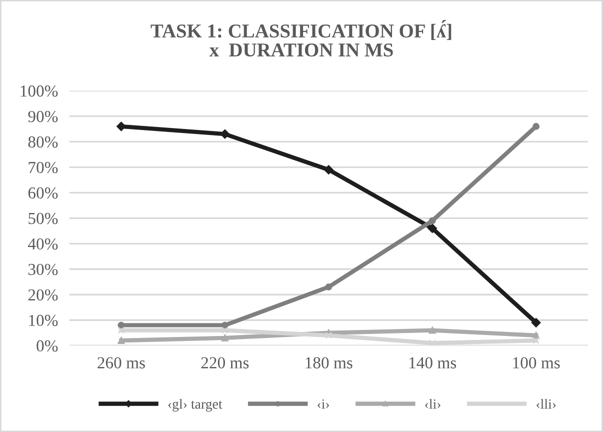 This screenshot has height=432, width=603. What do you see at coordinates (301, 38) in the screenshot?
I see `chart-title: TASK 1: CLASSIFICATION OF [ʎ́] x DURATION IN MS` at bounding box center [301, 38].